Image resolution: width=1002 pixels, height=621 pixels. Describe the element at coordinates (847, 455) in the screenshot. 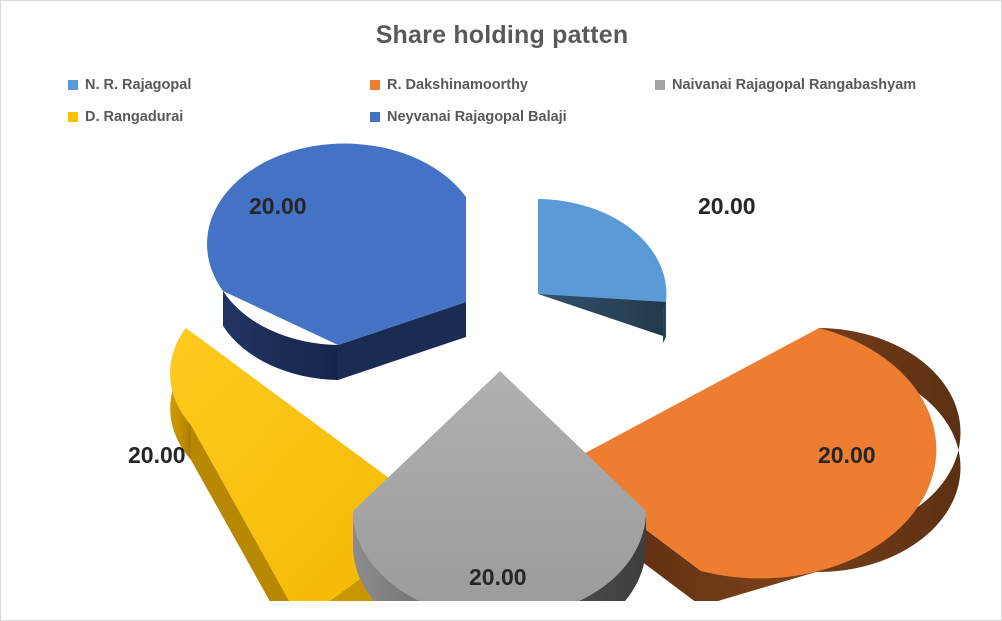

I see `data-label-slice-1: 20.00` at that location.